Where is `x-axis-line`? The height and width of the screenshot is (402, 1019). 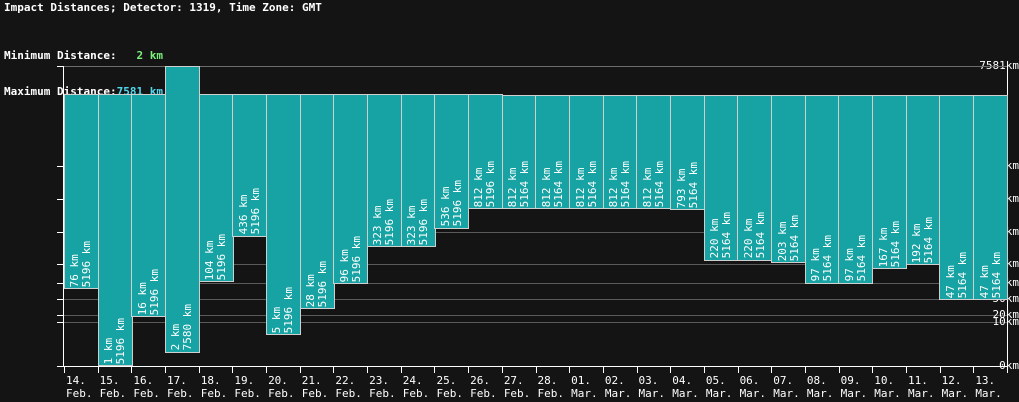
x-axis-line is located at coordinates (535, 366).